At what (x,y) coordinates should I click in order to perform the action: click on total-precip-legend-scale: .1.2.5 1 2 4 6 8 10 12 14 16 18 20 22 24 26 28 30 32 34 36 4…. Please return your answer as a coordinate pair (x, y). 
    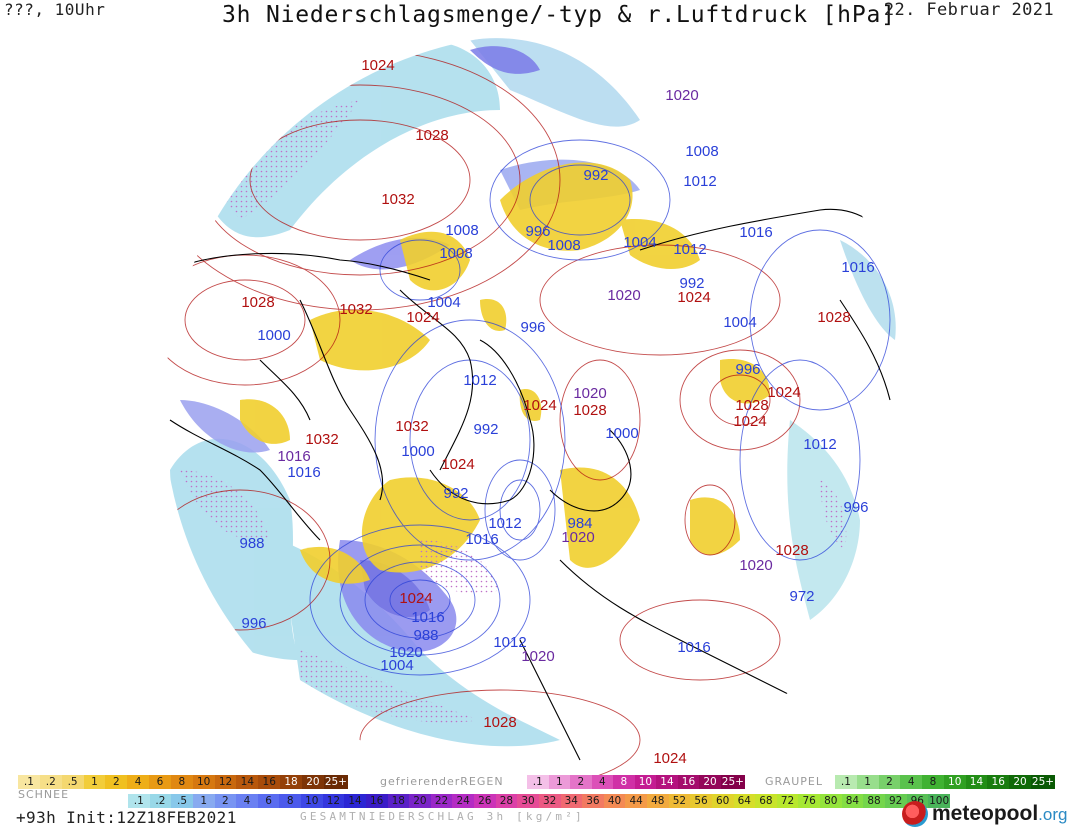
    Looking at the image, I should click on (539, 801).